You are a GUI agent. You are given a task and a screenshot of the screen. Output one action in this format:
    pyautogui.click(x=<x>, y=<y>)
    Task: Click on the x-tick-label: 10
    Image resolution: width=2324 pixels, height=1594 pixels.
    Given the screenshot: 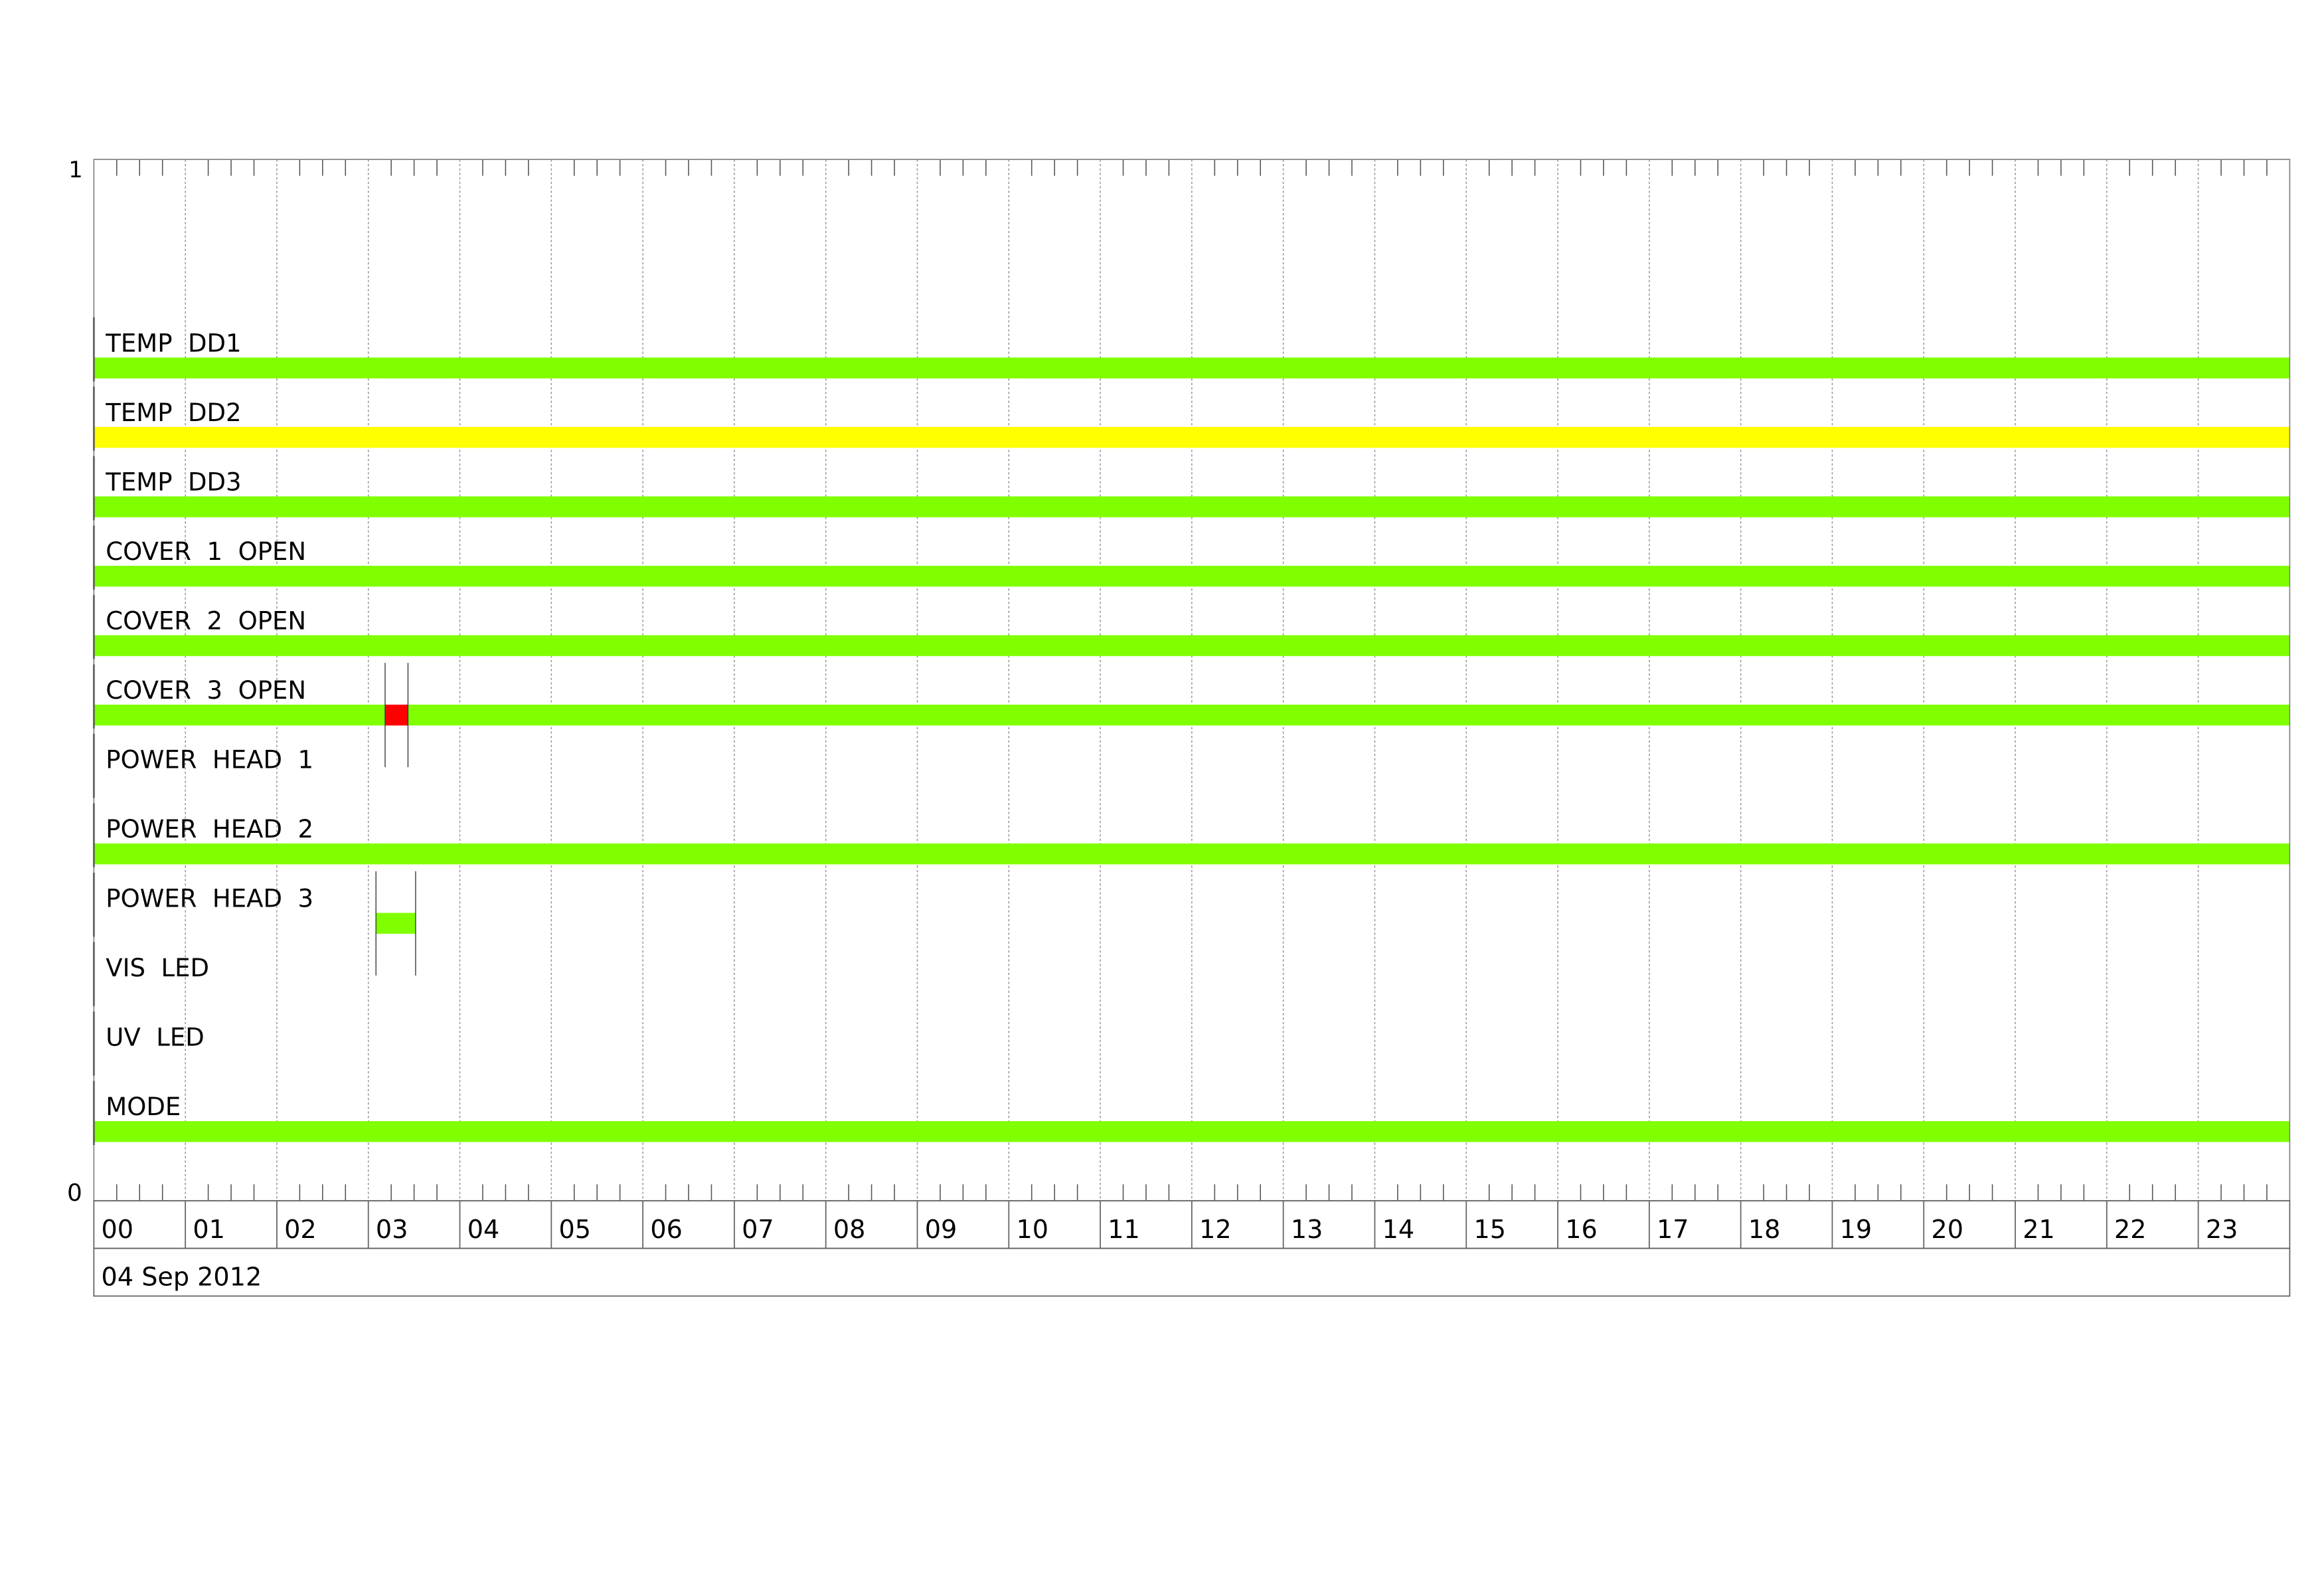 What is the action you would take?
    pyautogui.click(x=1033, y=1229)
    